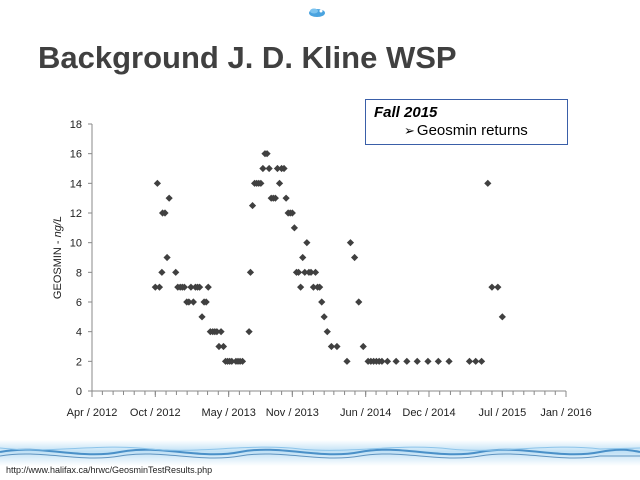 This screenshot has height=480, width=640. Describe the element at coordinates (247, 57) in the screenshot. I see `slide-title: Background J. D. Kline WSP` at that location.